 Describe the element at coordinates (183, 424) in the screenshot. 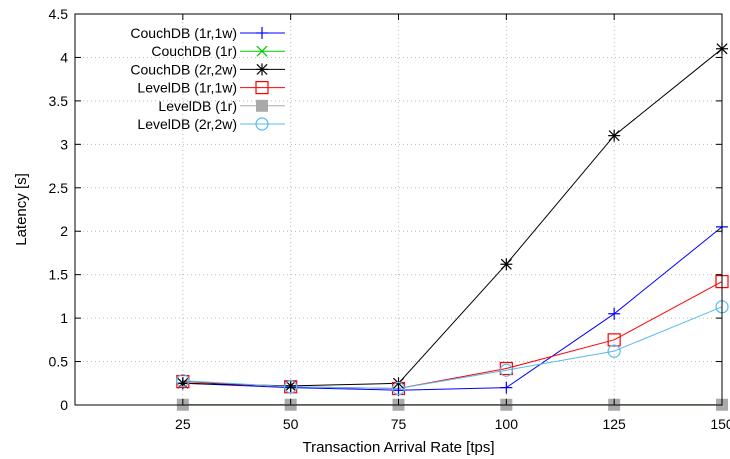

I see `x-tick-label: 25` at that location.